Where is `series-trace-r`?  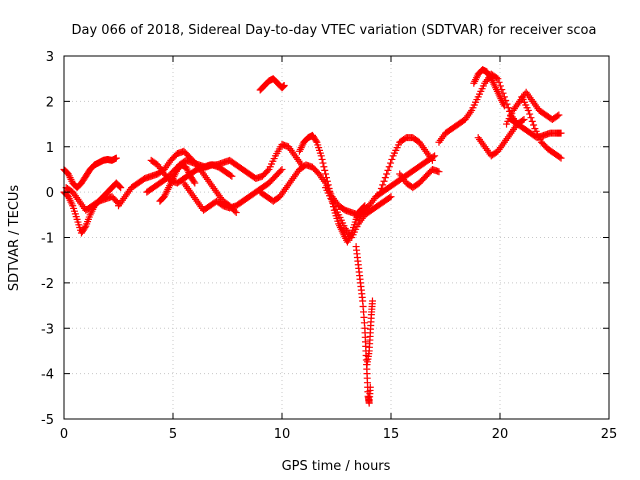
series-trace-r is located at coordinates (419, 178).